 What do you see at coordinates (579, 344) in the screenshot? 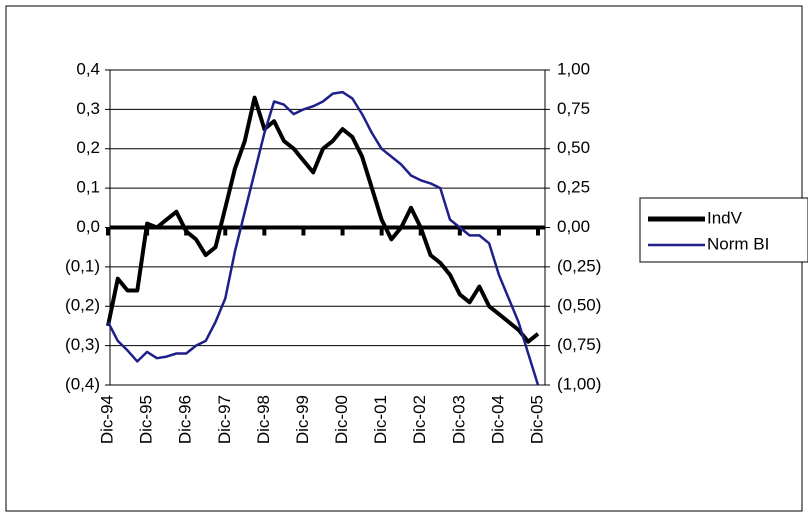
I see `y2-tick-label: (0,75)` at bounding box center [579, 344].